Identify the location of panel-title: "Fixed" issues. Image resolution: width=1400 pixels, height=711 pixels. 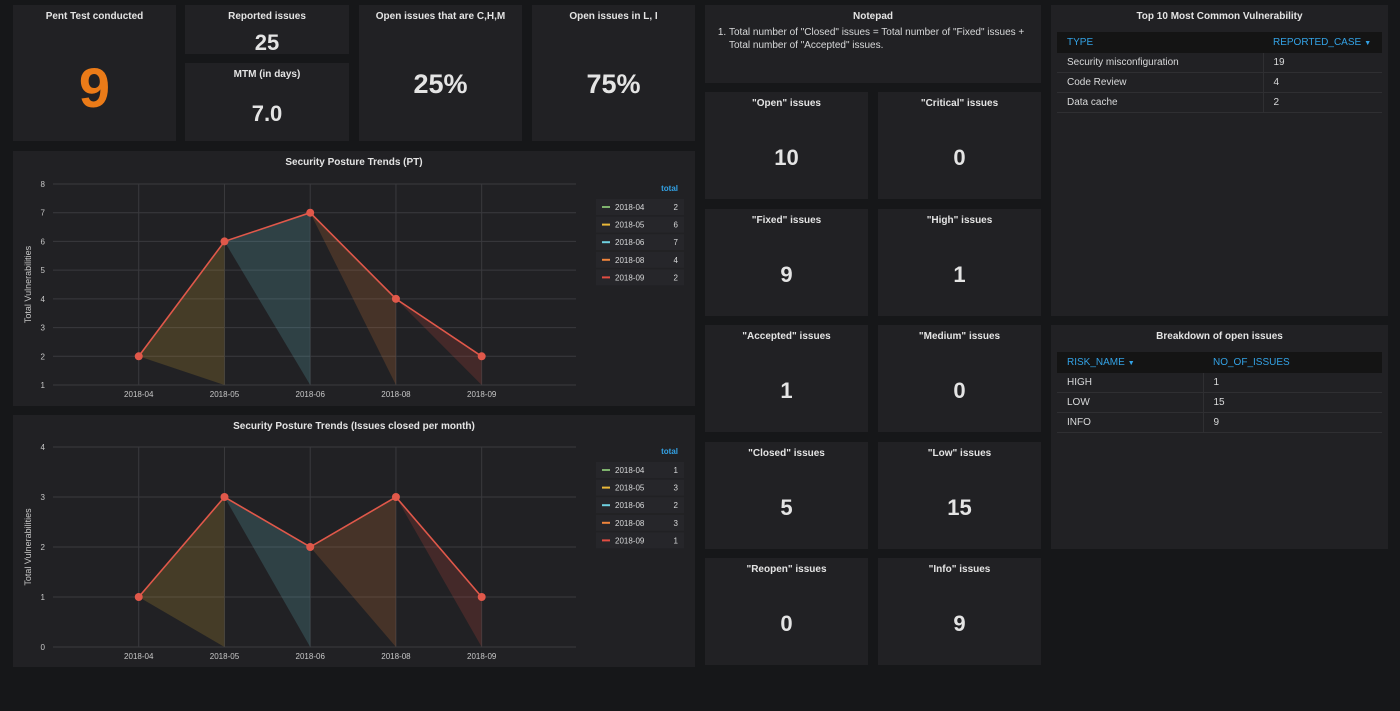
(786, 220).